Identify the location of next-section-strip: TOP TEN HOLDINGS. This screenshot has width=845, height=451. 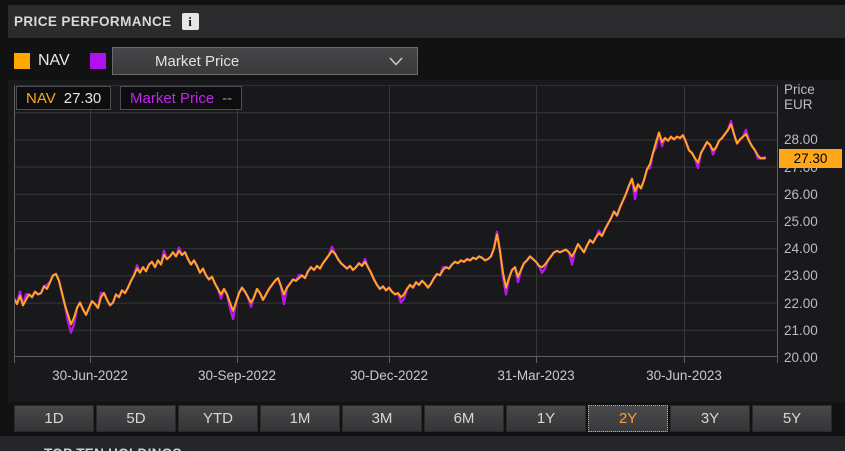
(422, 442).